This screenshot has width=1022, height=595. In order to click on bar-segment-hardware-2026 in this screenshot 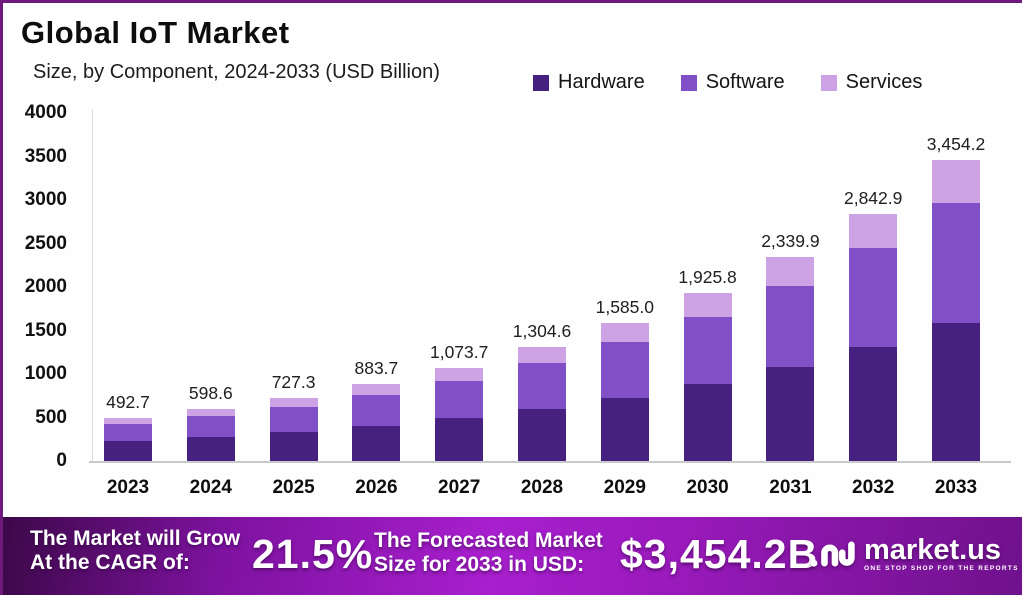, I will do `click(376, 443)`.